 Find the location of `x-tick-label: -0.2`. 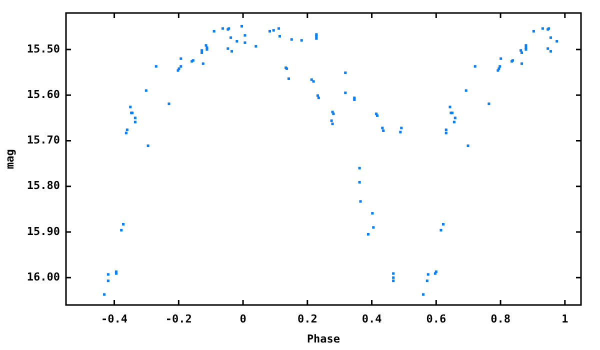

x-tick-label: -0.2 is located at coordinates (178, 319).